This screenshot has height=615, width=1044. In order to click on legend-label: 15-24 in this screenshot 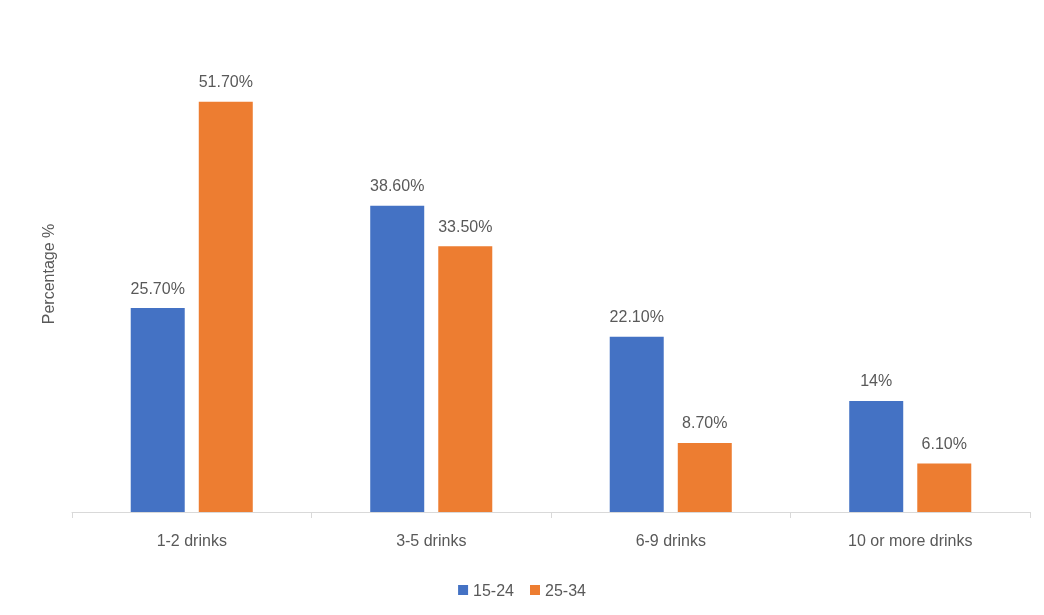, I will do `click(494, 590)`.